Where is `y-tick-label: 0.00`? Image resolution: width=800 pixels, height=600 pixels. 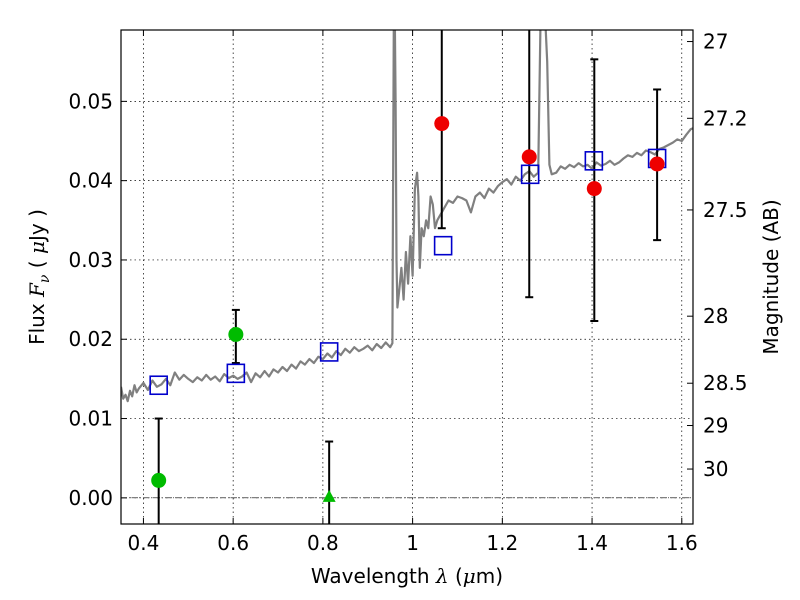
y-tick-label: 0.00 is located at coordinates (90, 498).